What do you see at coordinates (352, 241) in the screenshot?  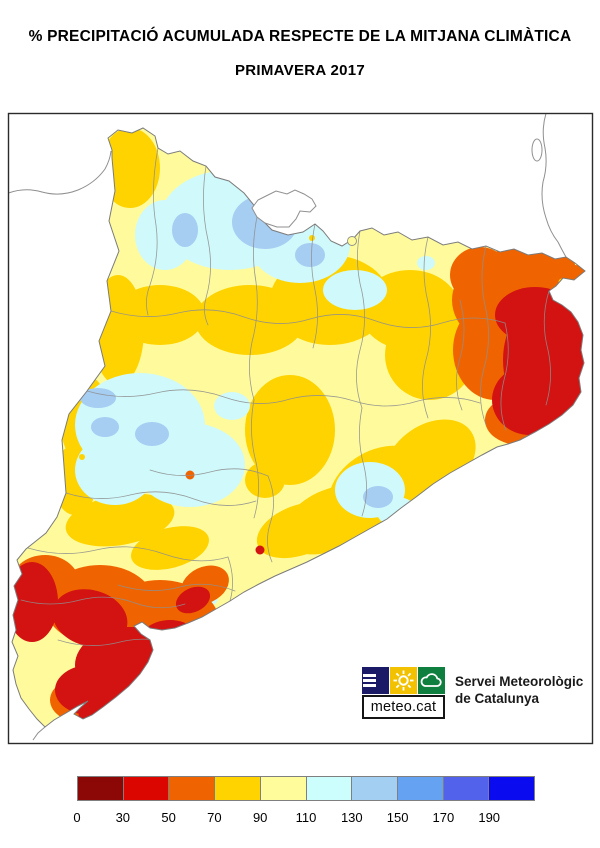 I see `llivia-enclave` at bounding box center [352, 241].